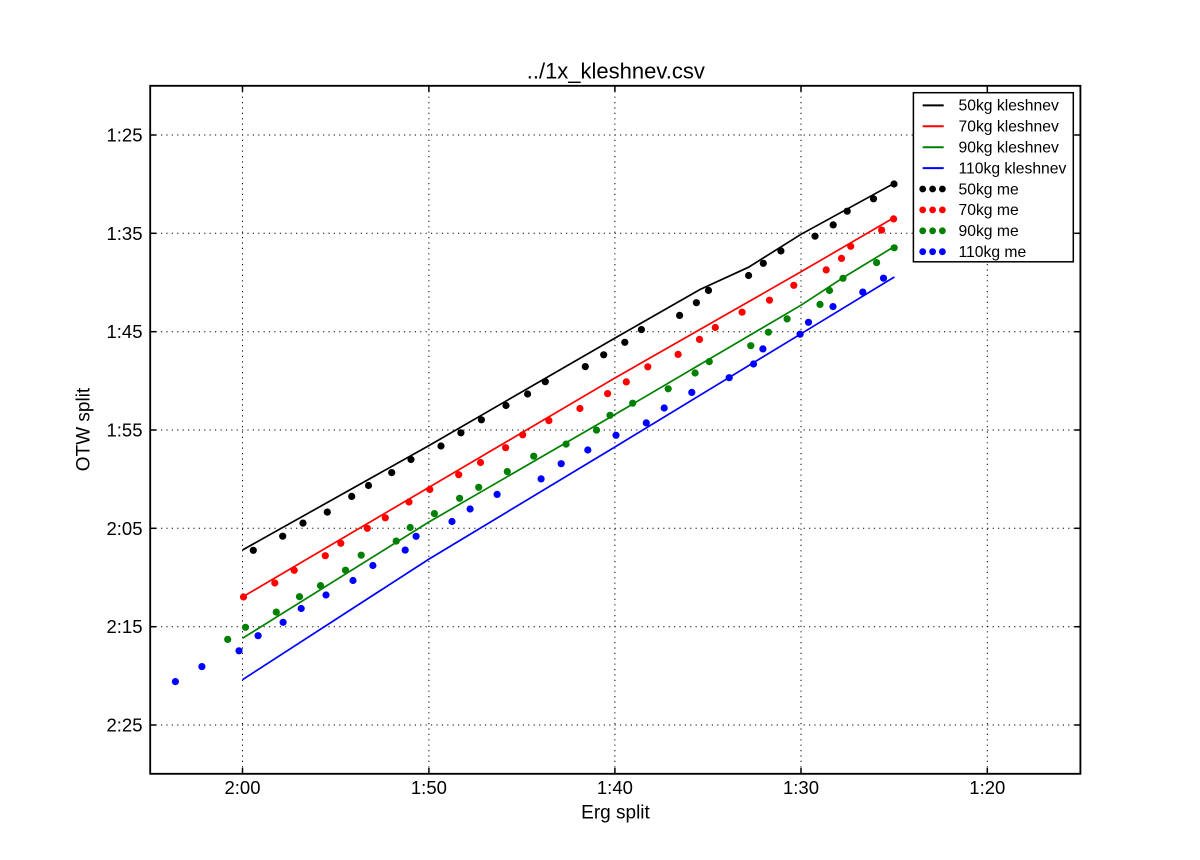 This screenshot has height=860, width=1200. I want to click on svg-text: 1:45, so click(124, 331).